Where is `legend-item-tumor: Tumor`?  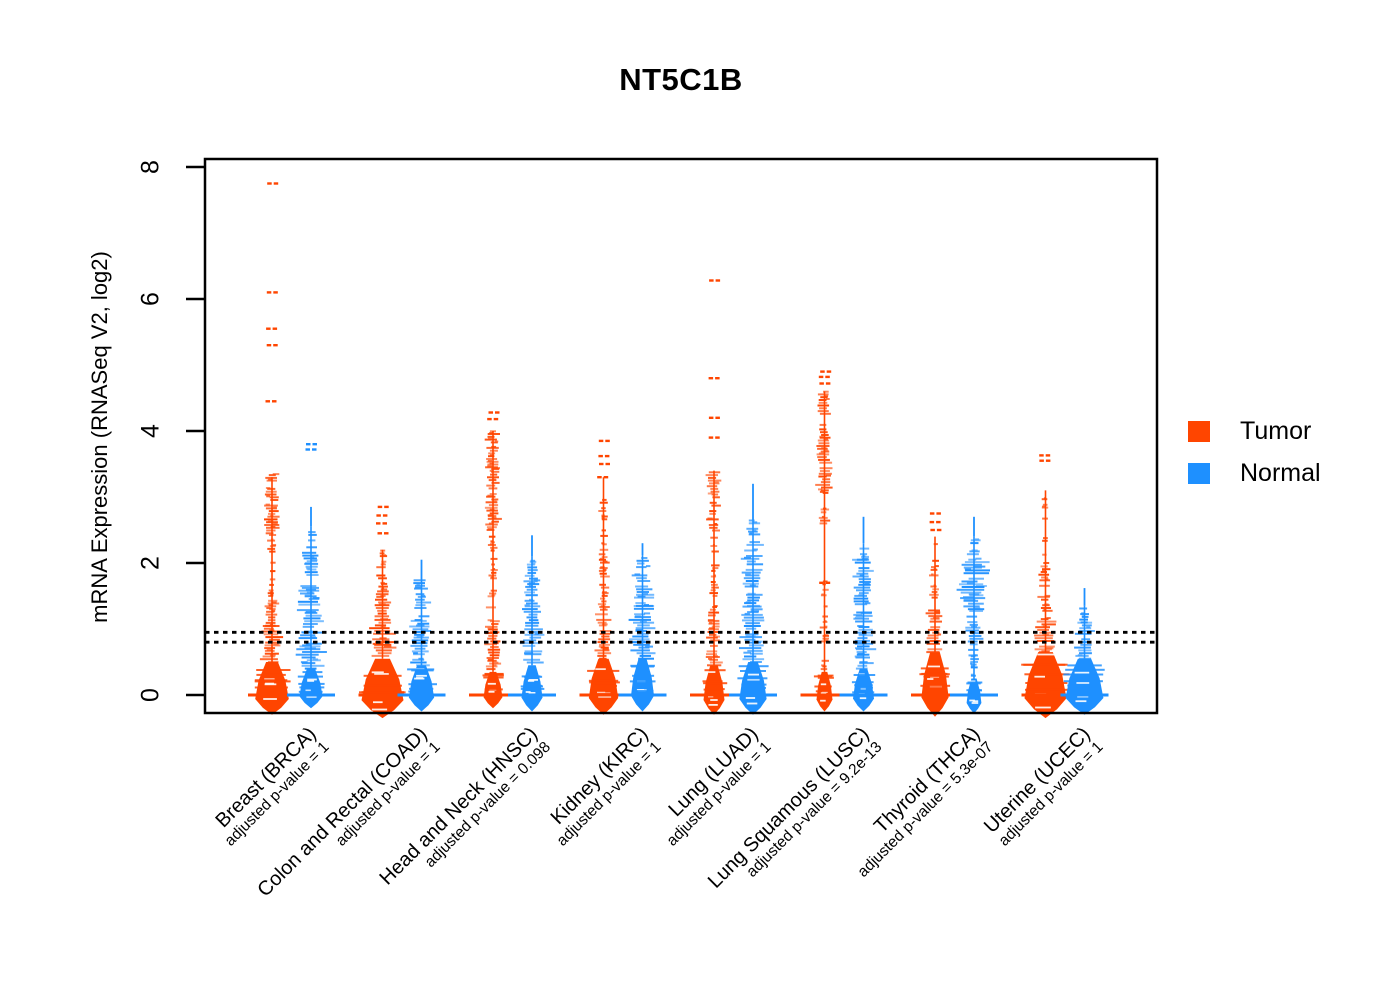 legend-item-tumor: Tumor is located at coordinates (1249, 431).